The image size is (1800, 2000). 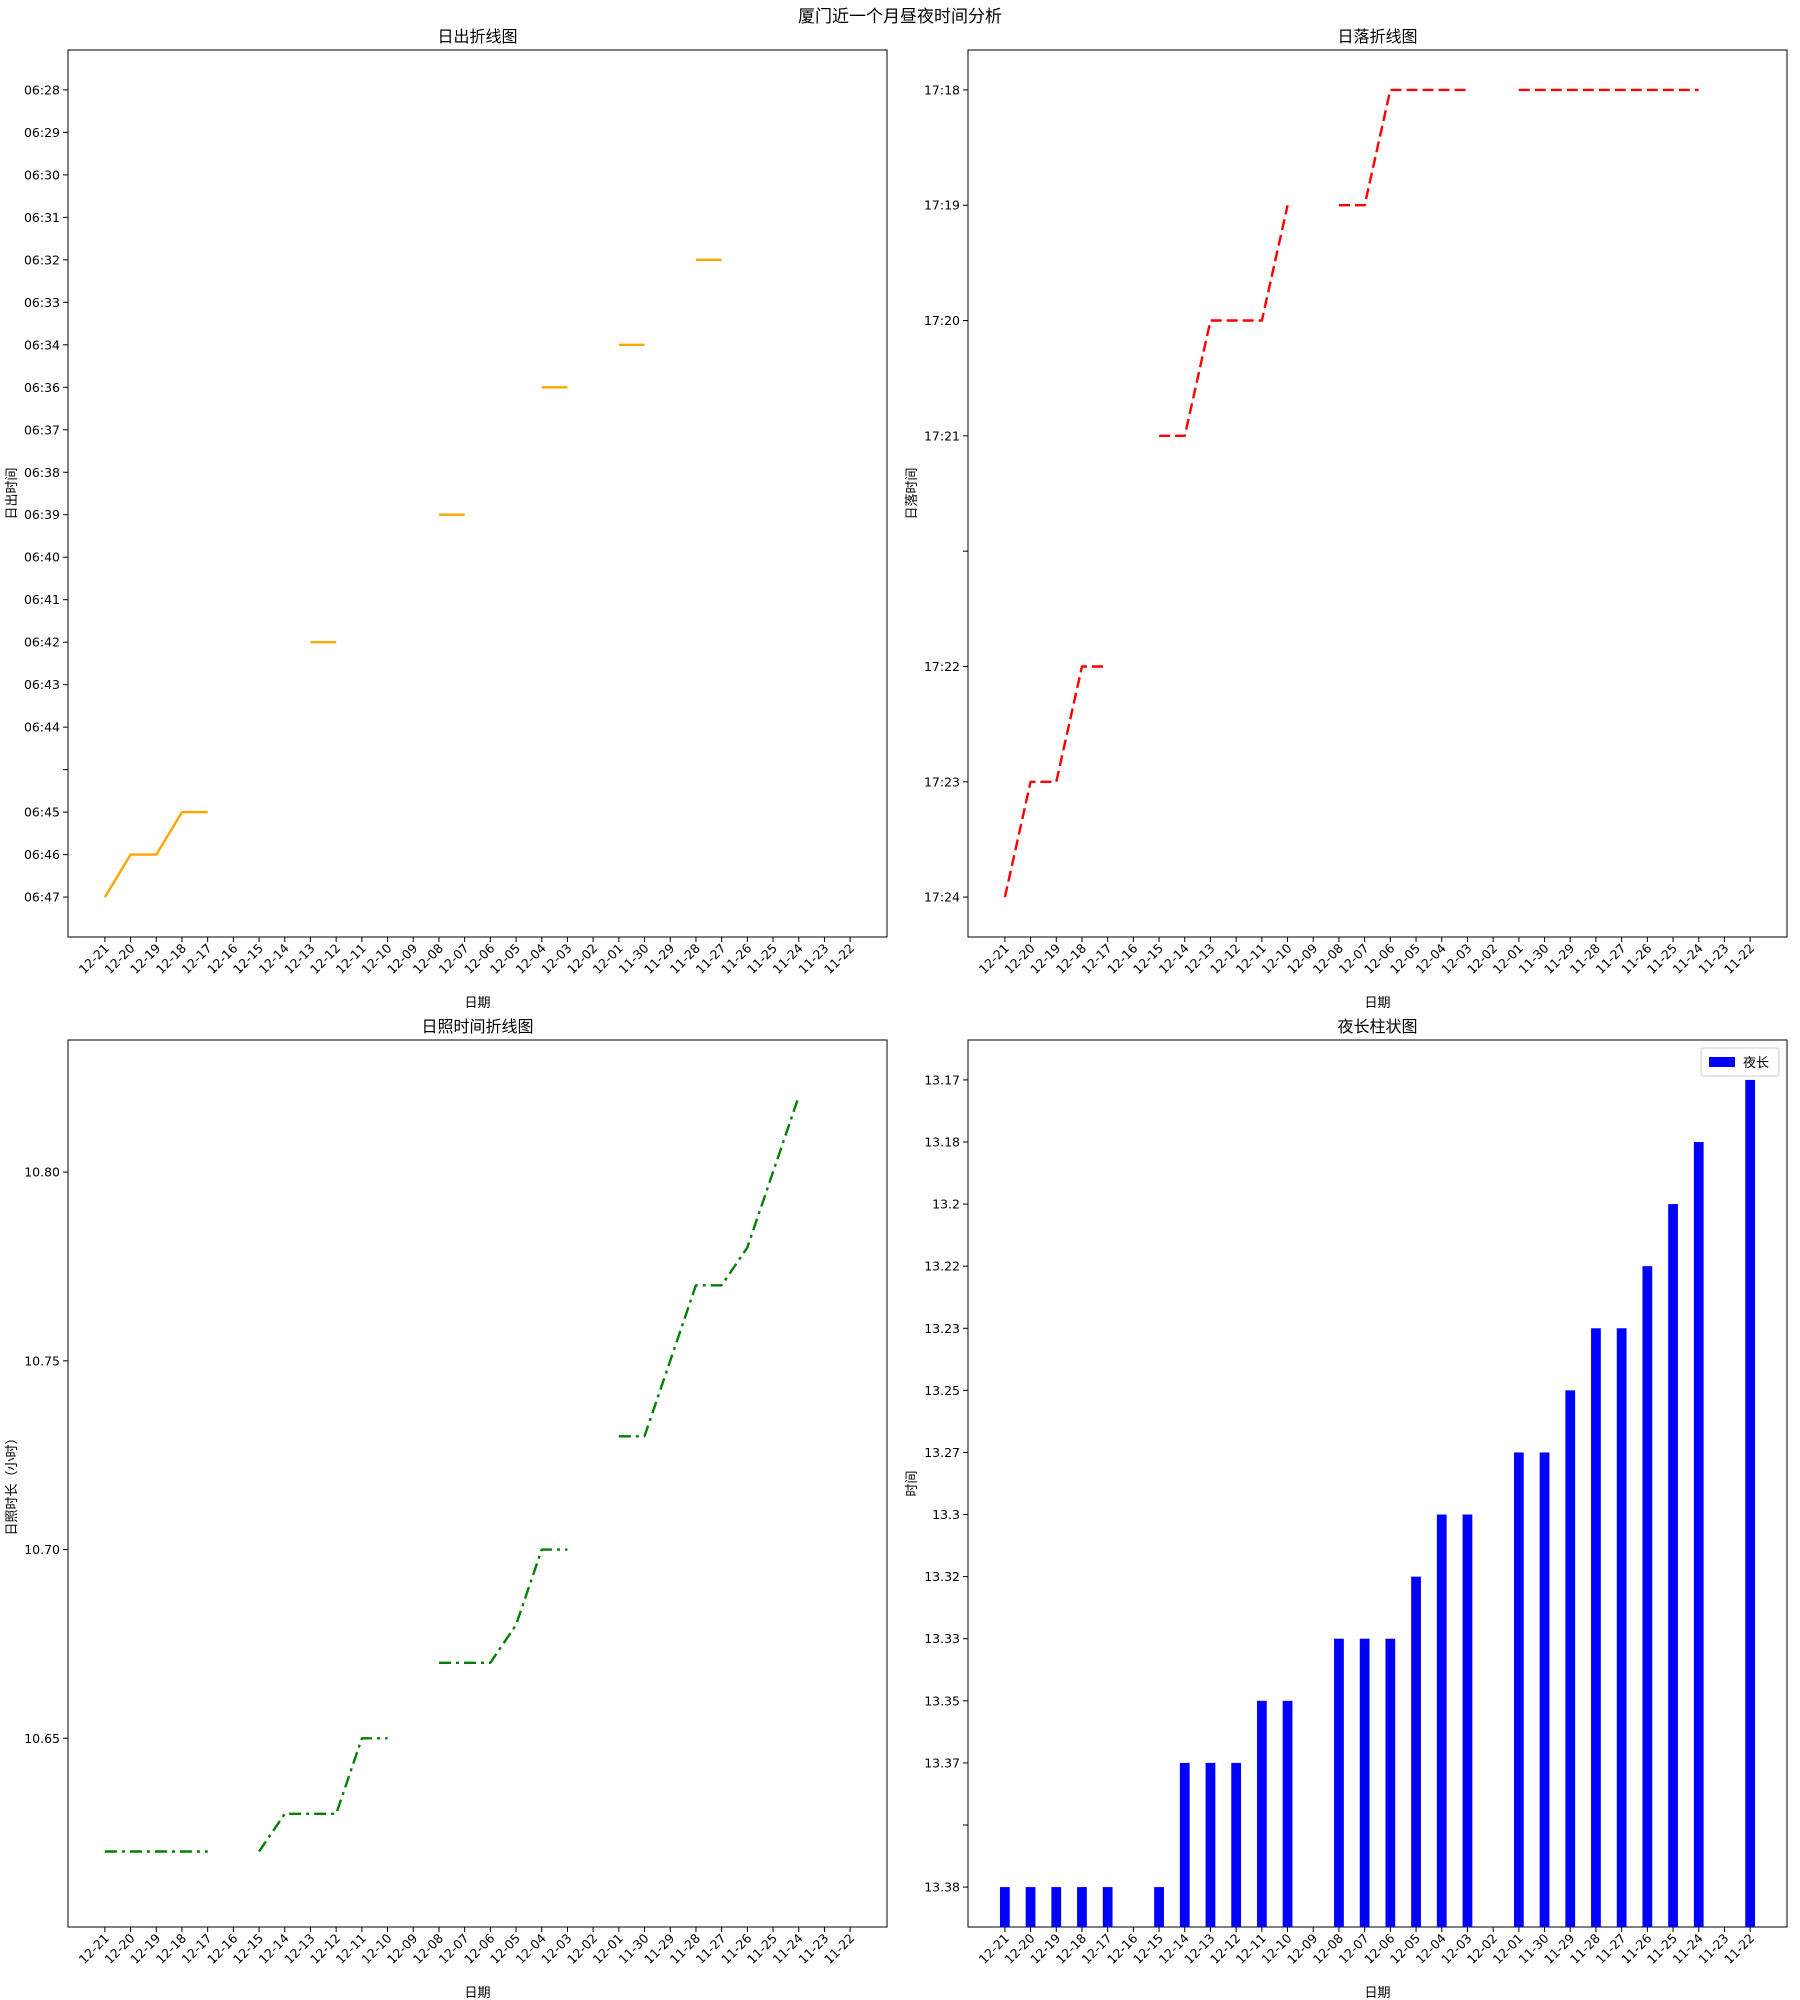 What do you see at coordinates (942, 1328) in the screenshot?
I see `y-tick-label: 13.23` at bounding box center [942, 1328].